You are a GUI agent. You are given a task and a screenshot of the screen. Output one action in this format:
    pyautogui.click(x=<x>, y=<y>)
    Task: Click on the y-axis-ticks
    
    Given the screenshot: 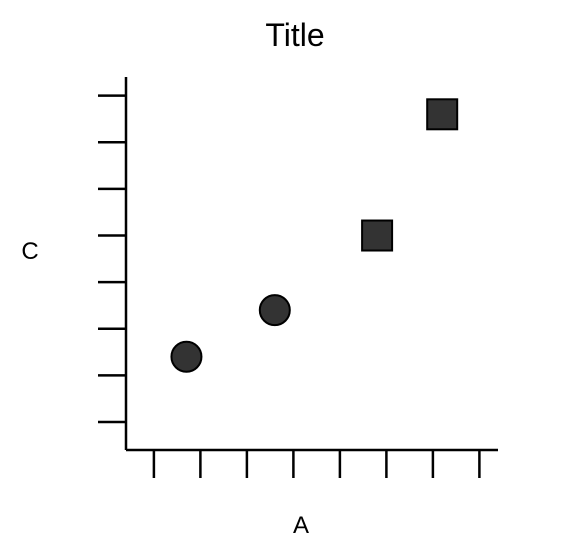 What is the action you would take?
    pyautogui.click(x=112, y=259)
    